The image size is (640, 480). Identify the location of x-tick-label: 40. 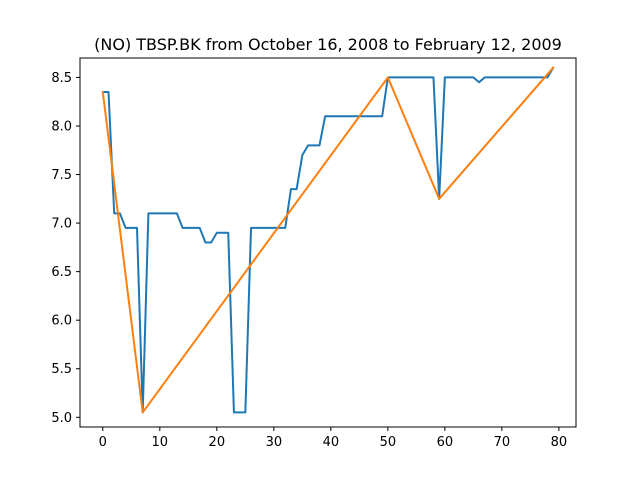
(331, 442).